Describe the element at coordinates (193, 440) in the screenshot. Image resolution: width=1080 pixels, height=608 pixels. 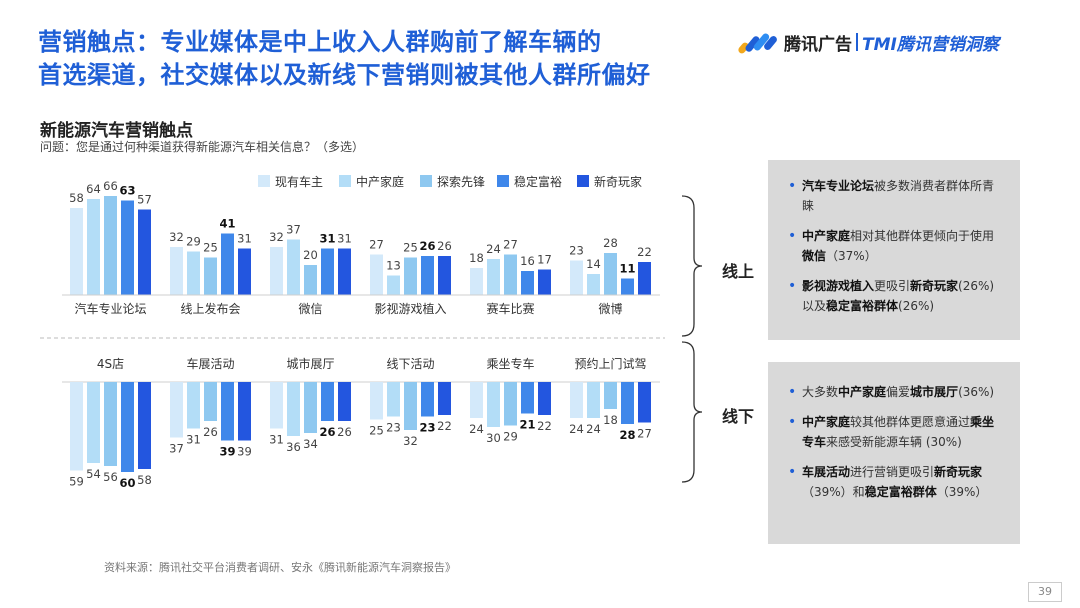
I see `data-label-offline: 31` at that location.